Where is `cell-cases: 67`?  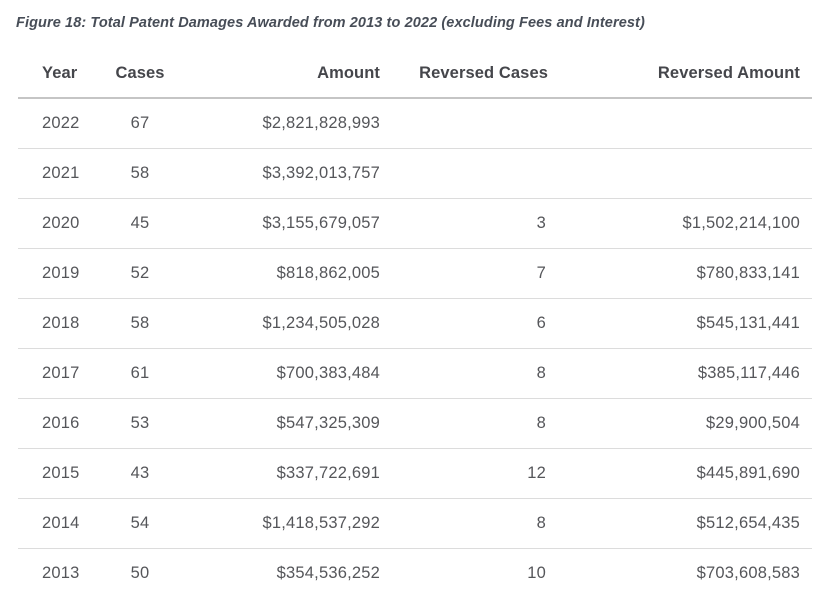 cell-cases: 67 is located at coordinates (140, 123).